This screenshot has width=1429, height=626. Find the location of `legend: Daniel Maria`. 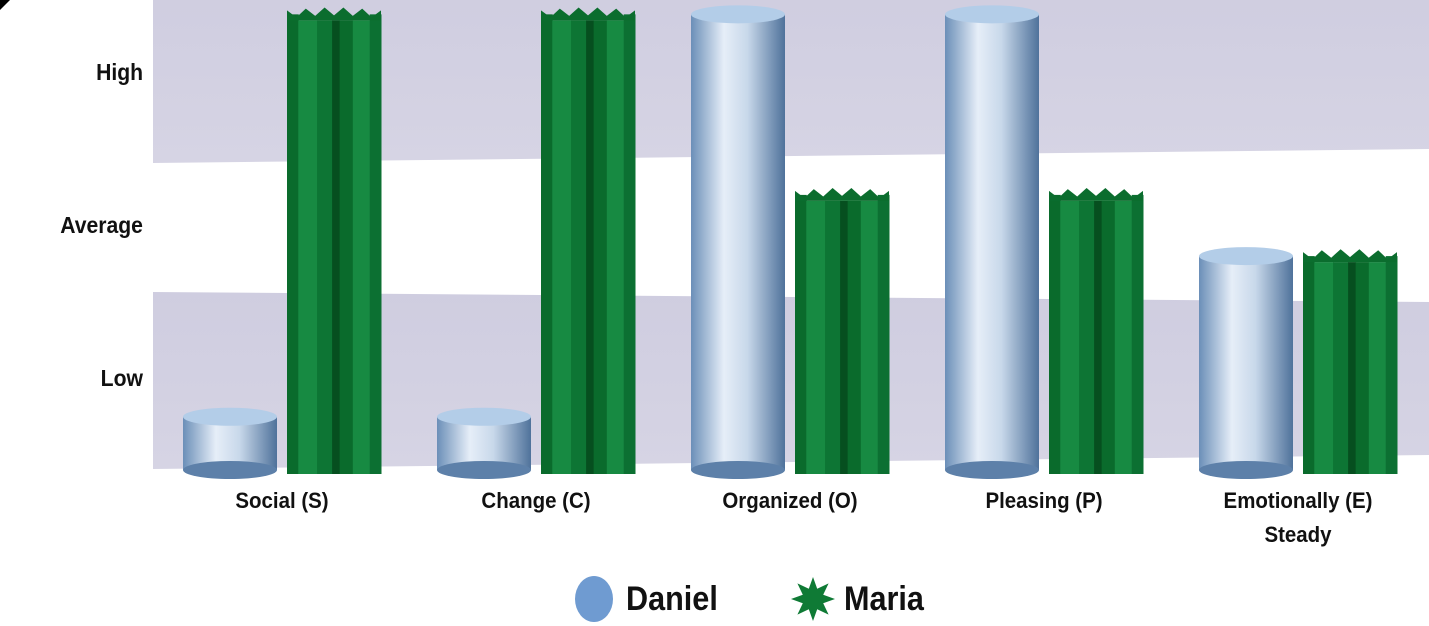

legend: Daniel Maria is located at coordinates (714, 599).